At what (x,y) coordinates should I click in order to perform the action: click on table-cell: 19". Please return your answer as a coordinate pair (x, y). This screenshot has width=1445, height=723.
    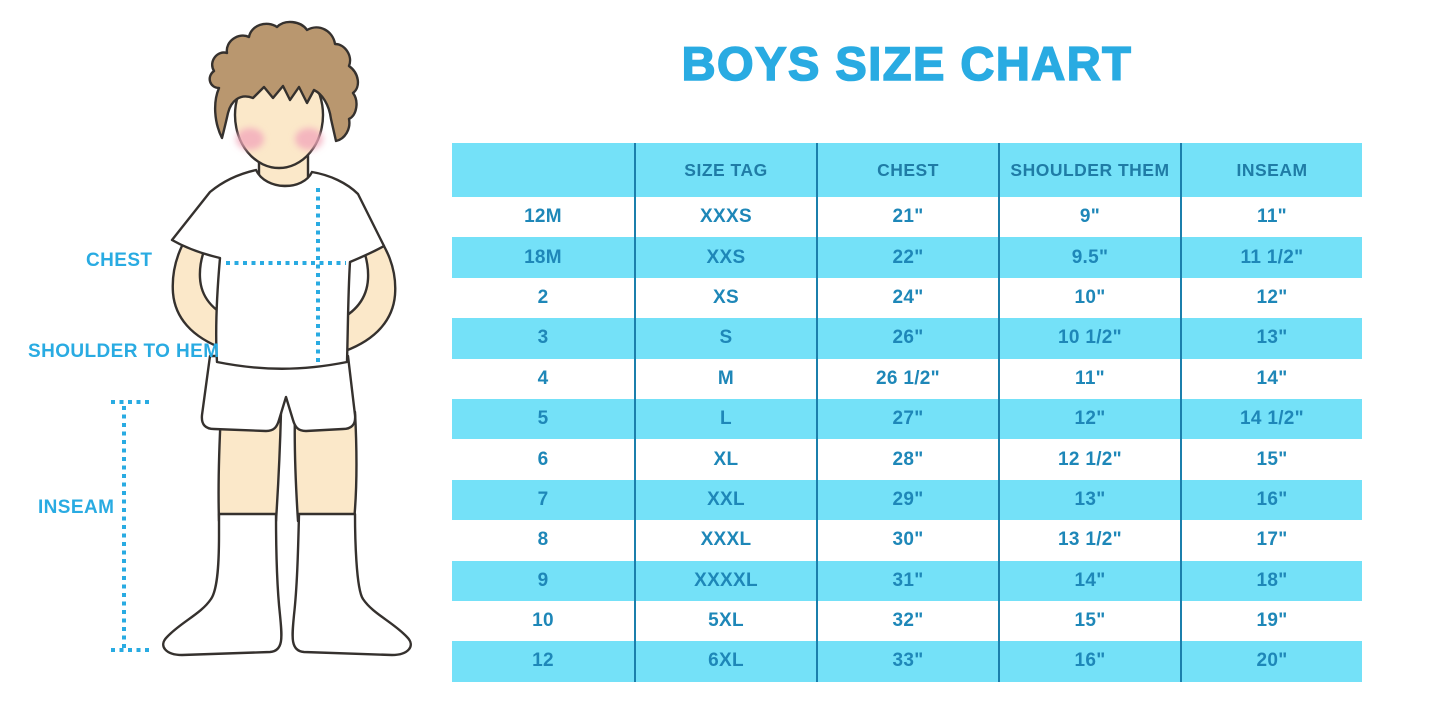
    Looking at the image, I should click on (1271, 621).